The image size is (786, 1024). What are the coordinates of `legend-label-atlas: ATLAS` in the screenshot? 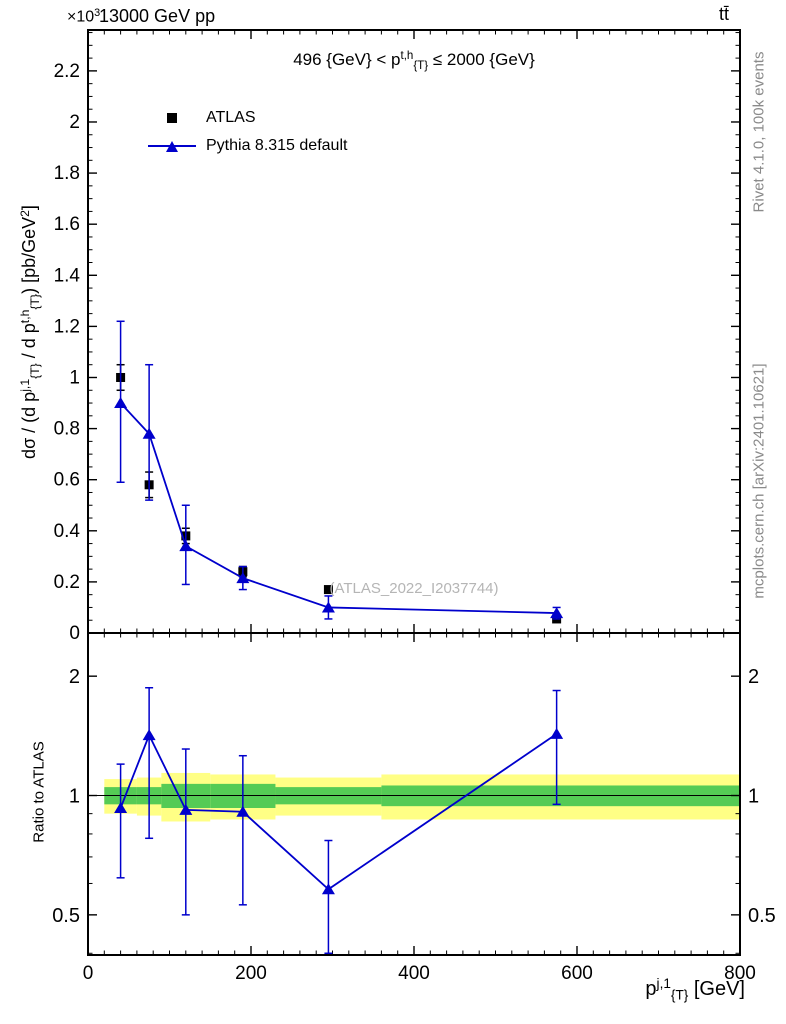 It's located at (231, 117).